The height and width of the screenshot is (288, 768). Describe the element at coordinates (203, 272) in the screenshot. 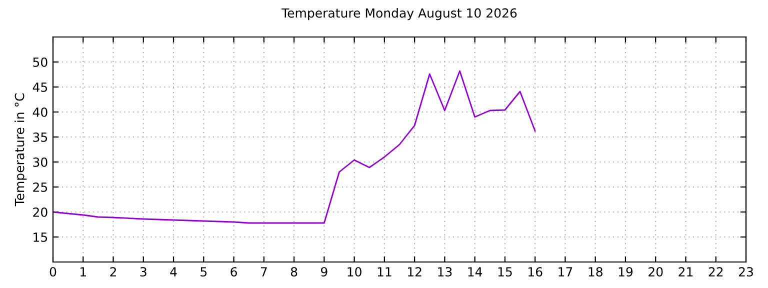

I see `x-tick-label: 5` at that location.